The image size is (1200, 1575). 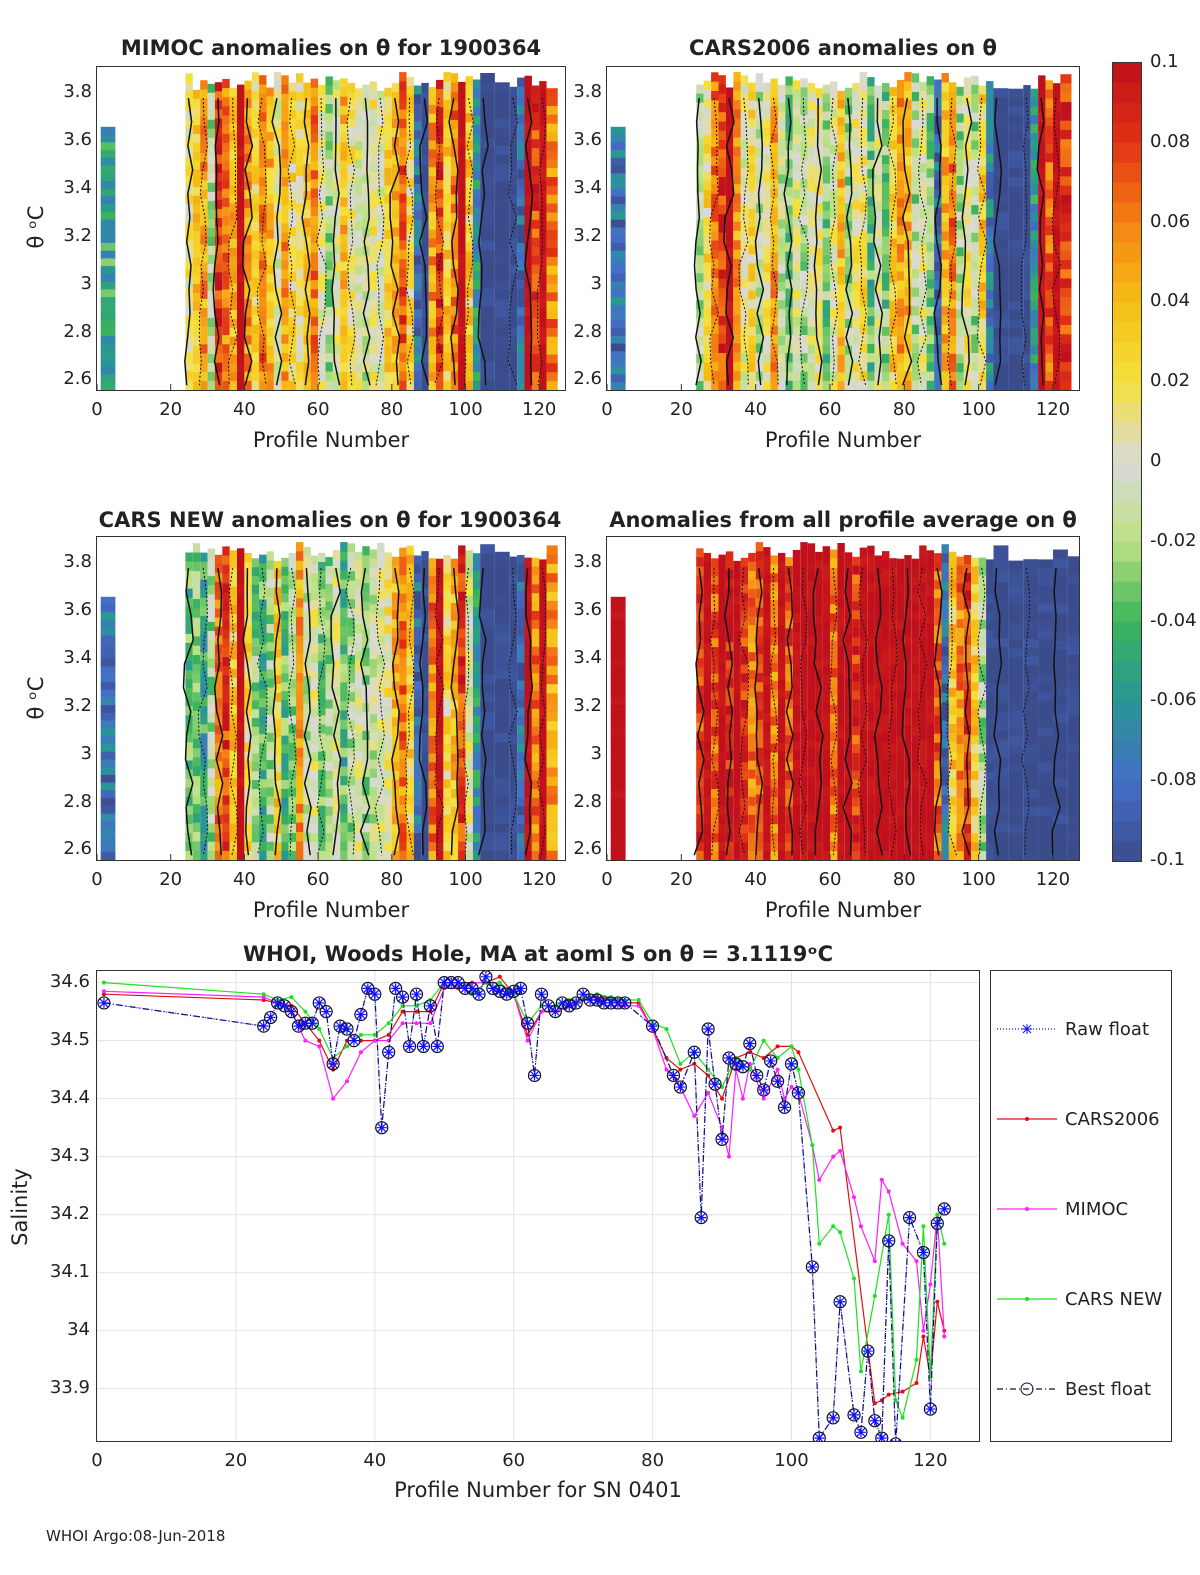 I want to click on contour-line, so click(x=818, y=242).